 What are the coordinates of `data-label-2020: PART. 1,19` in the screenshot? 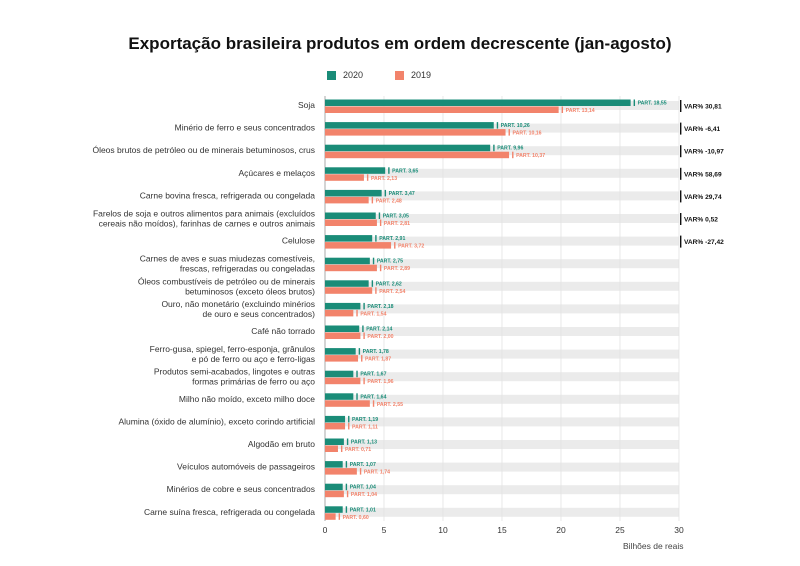 It's located at (365, 420).